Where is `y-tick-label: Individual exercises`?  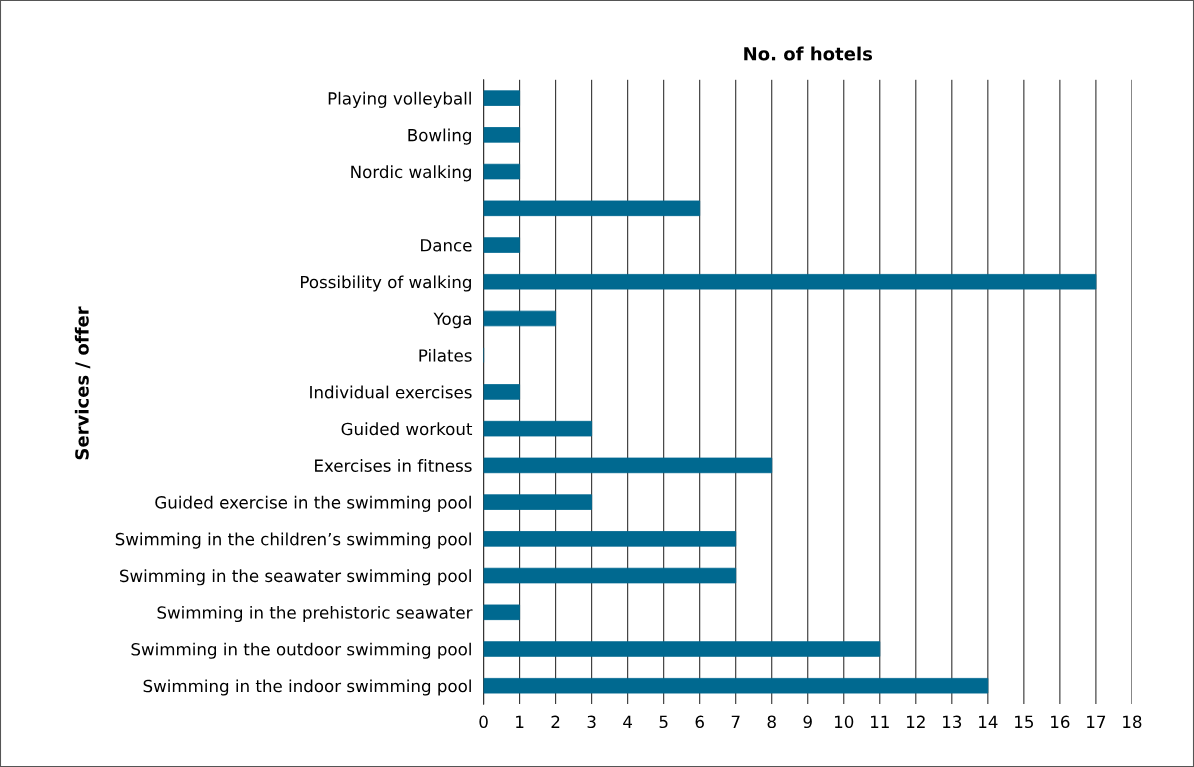 y-tick-label: Individual exercises is located at coordinates (391, 392).